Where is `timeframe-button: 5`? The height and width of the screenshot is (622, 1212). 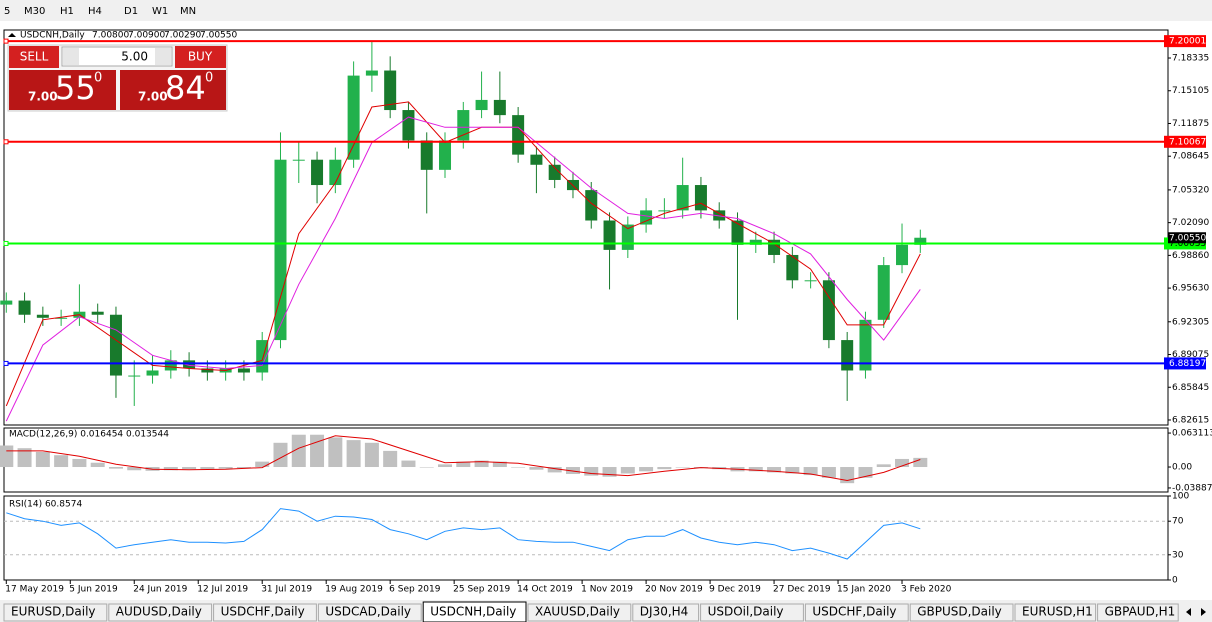
timeframe-button: 5 is located at coordinates (7, 11).